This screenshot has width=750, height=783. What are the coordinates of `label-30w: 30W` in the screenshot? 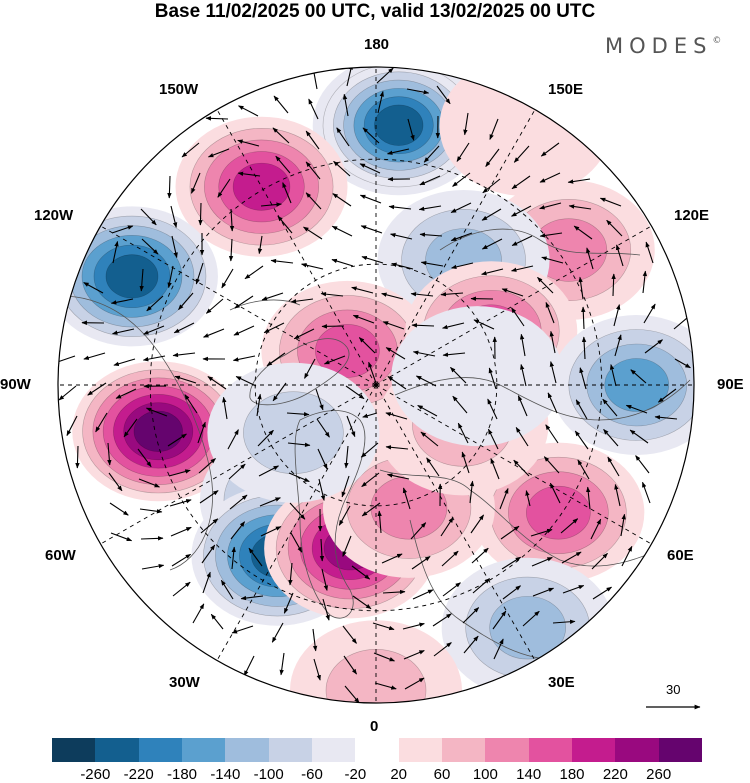 It's located at (184, 682).